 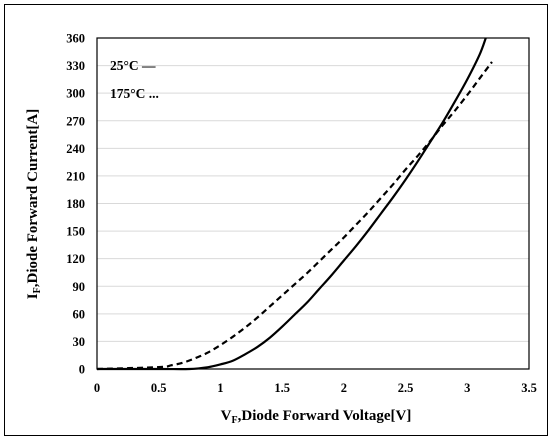 I want to click on y-tick-label: 300, so click(x=75, y=94).